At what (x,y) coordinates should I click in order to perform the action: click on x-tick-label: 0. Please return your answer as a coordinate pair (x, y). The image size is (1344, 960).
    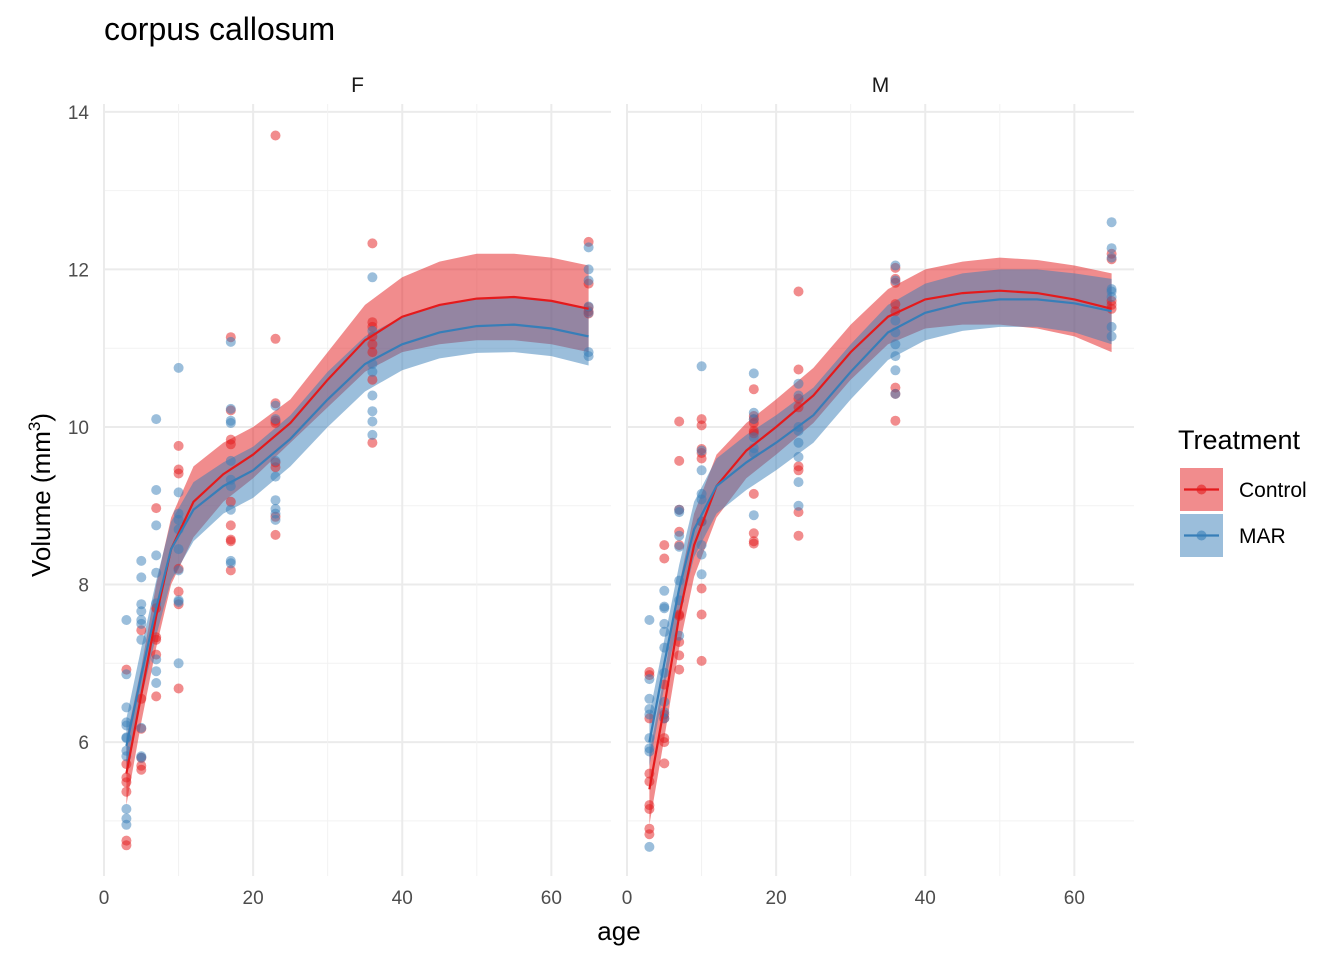
    Looking at the image, I should click on (627, 898).